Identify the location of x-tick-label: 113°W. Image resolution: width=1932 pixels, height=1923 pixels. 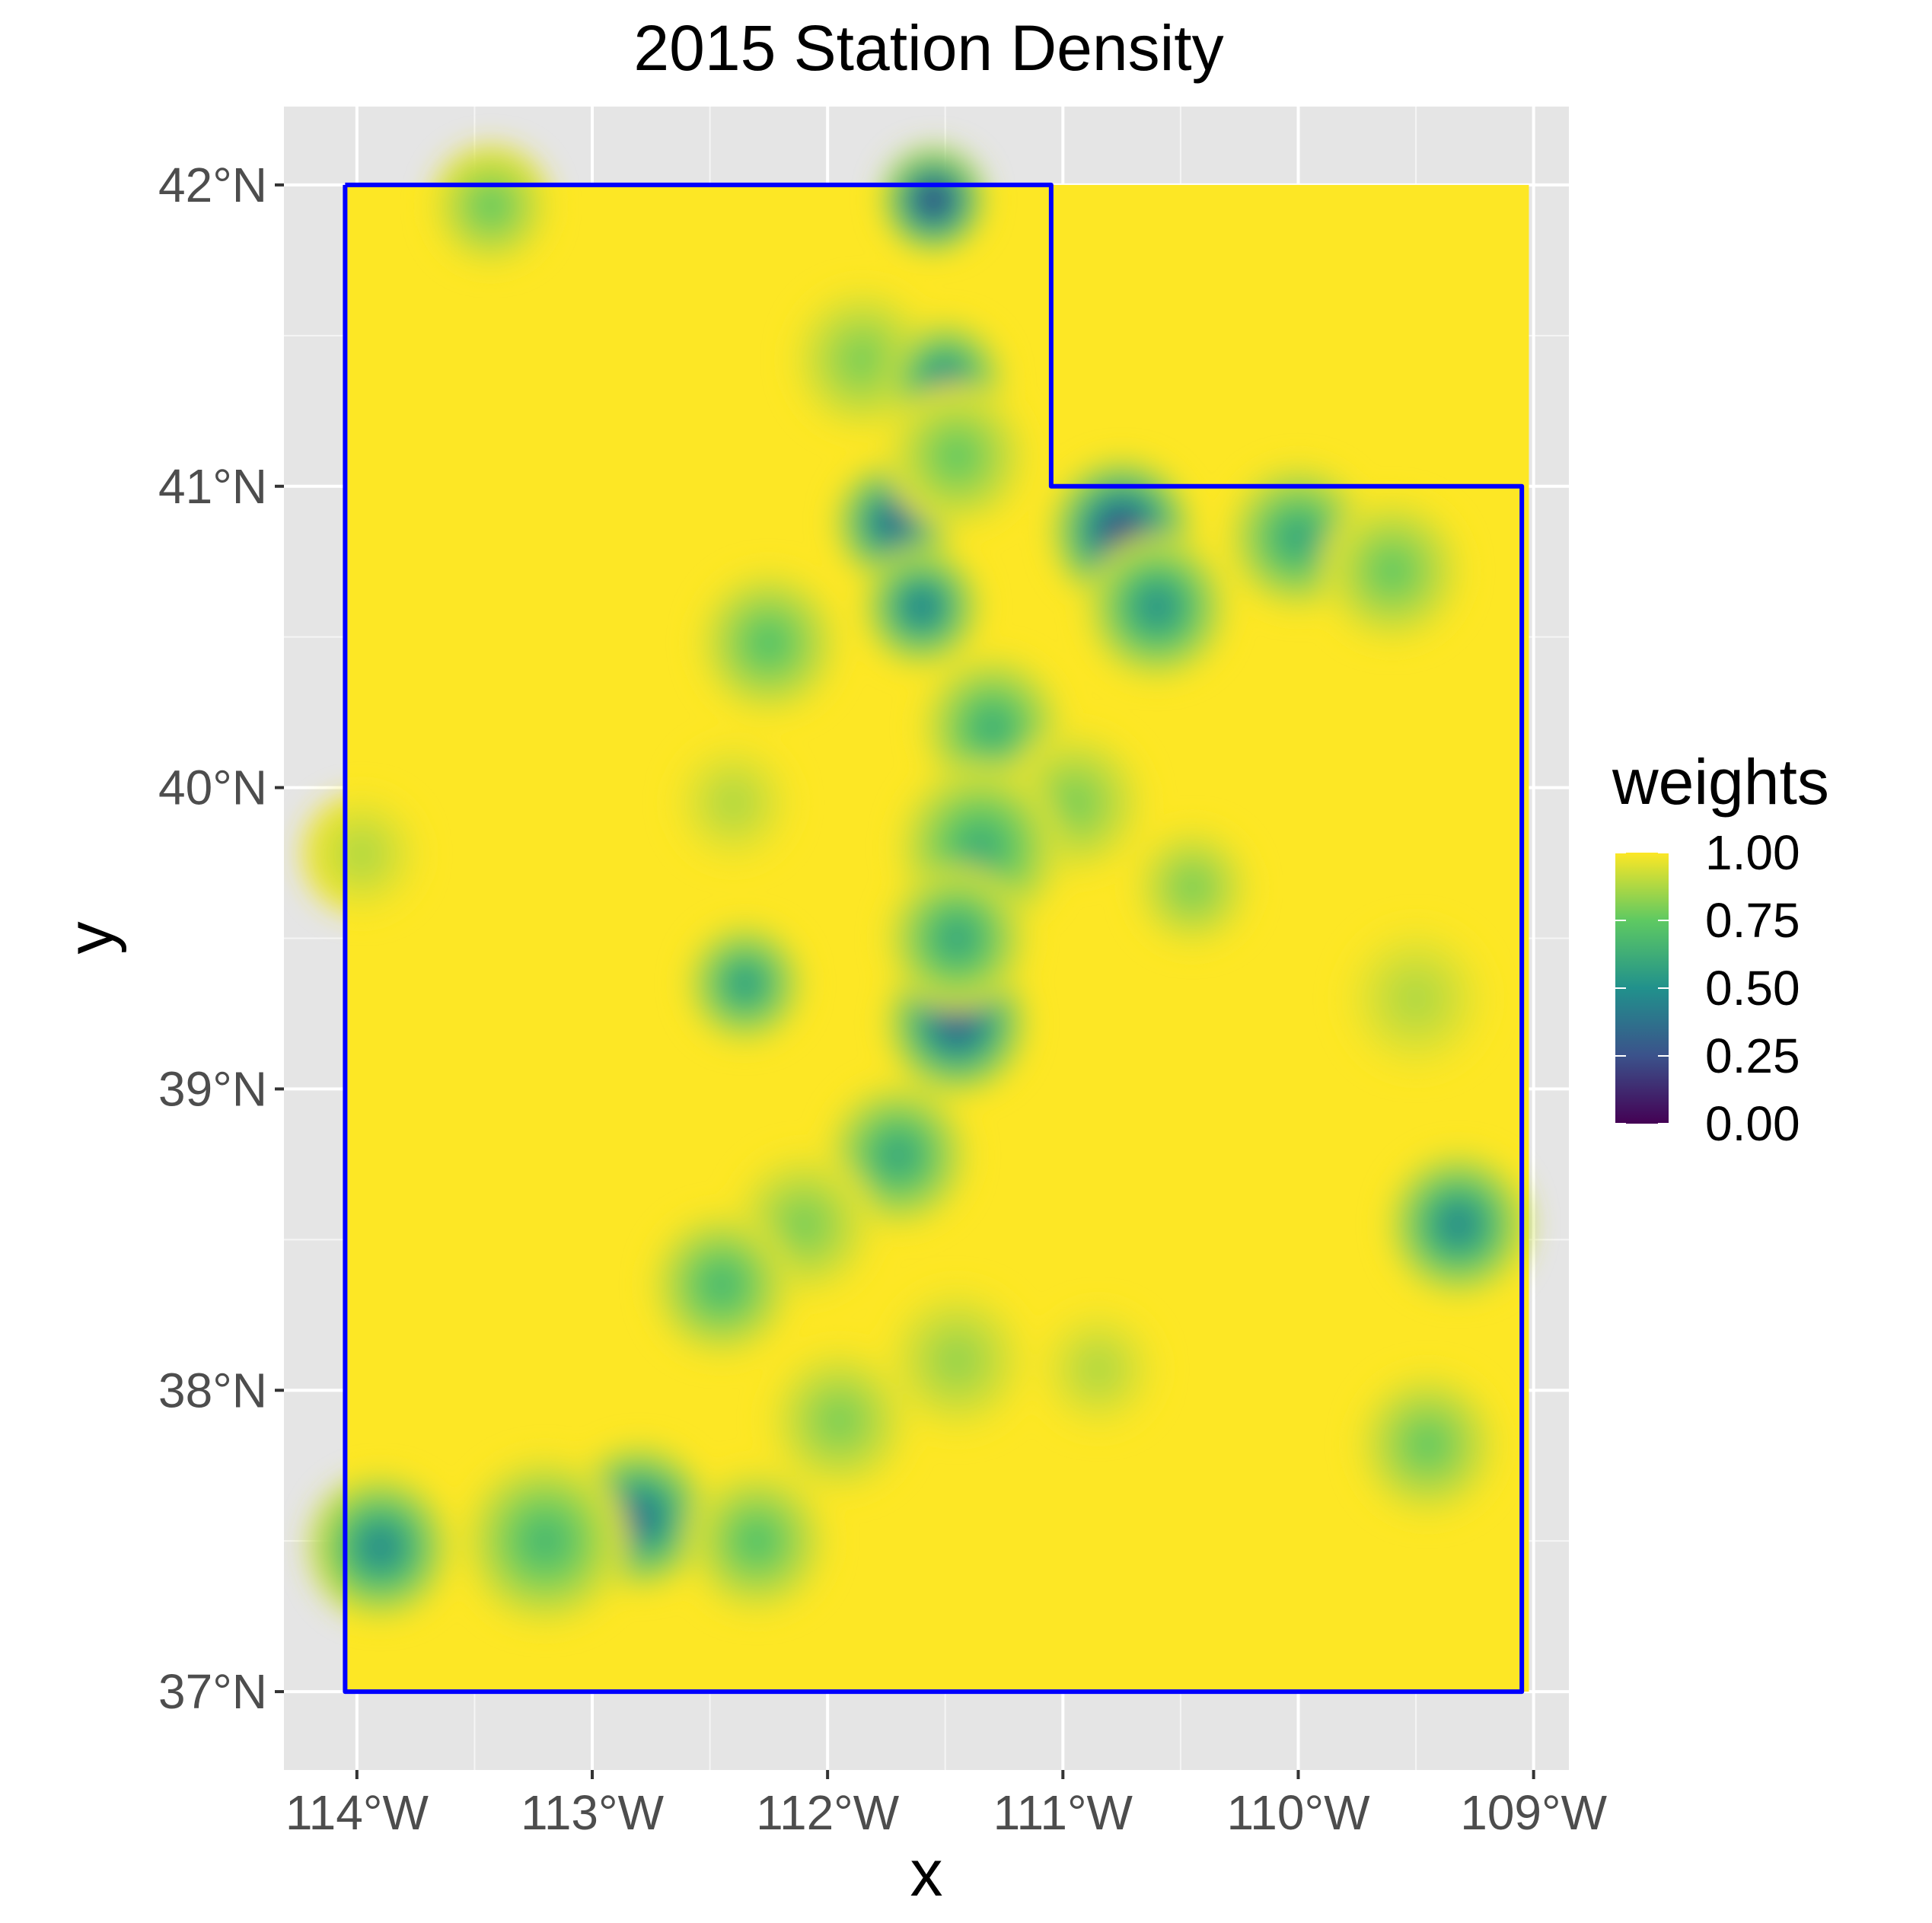
(593, 1812).